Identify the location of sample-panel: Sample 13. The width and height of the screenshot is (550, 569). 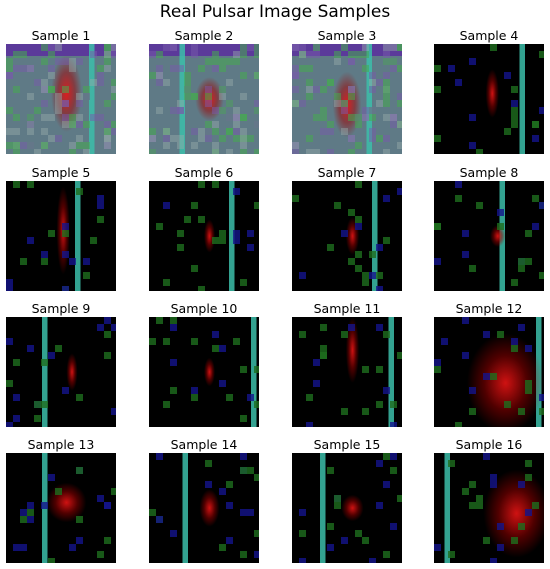
(61, 500).